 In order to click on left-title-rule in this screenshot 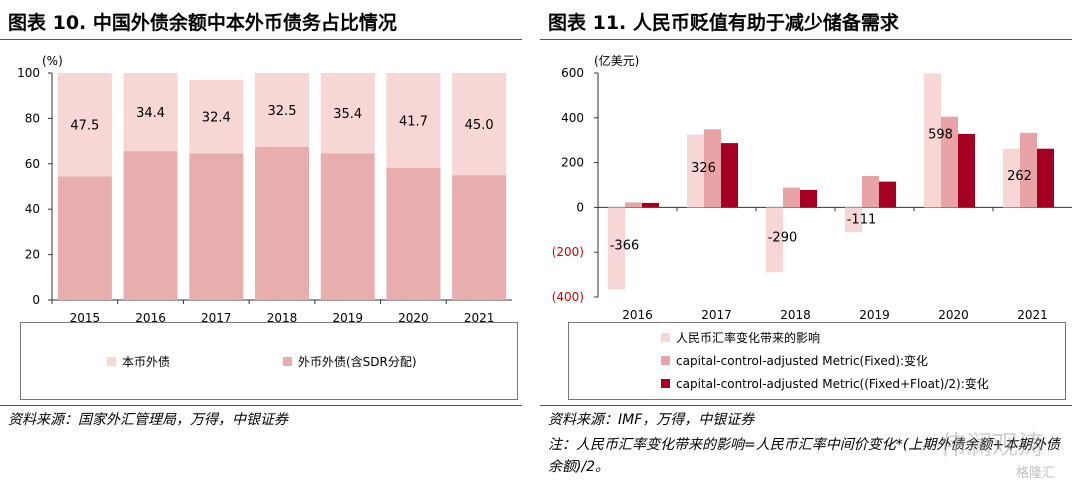, I will do `click(261, 39)`.